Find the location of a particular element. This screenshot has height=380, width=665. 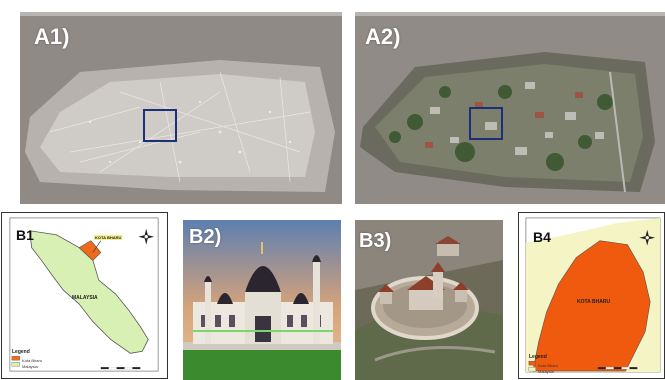

panel-label: B4 is located at coordinates (542, 237).